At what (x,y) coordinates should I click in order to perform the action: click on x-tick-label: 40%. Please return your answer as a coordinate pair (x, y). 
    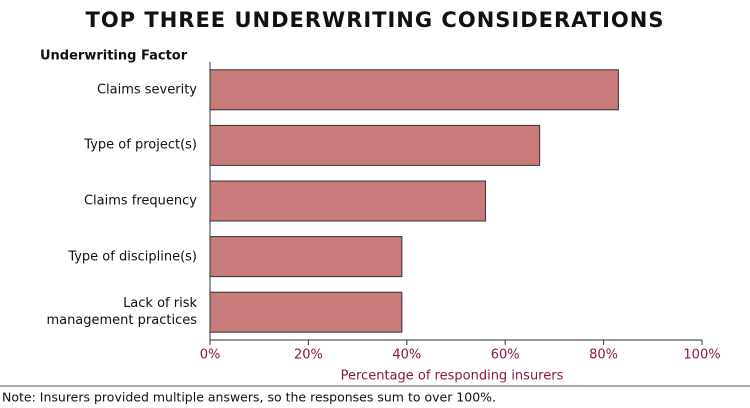
    Looking at the image, I should click on (406, 355).